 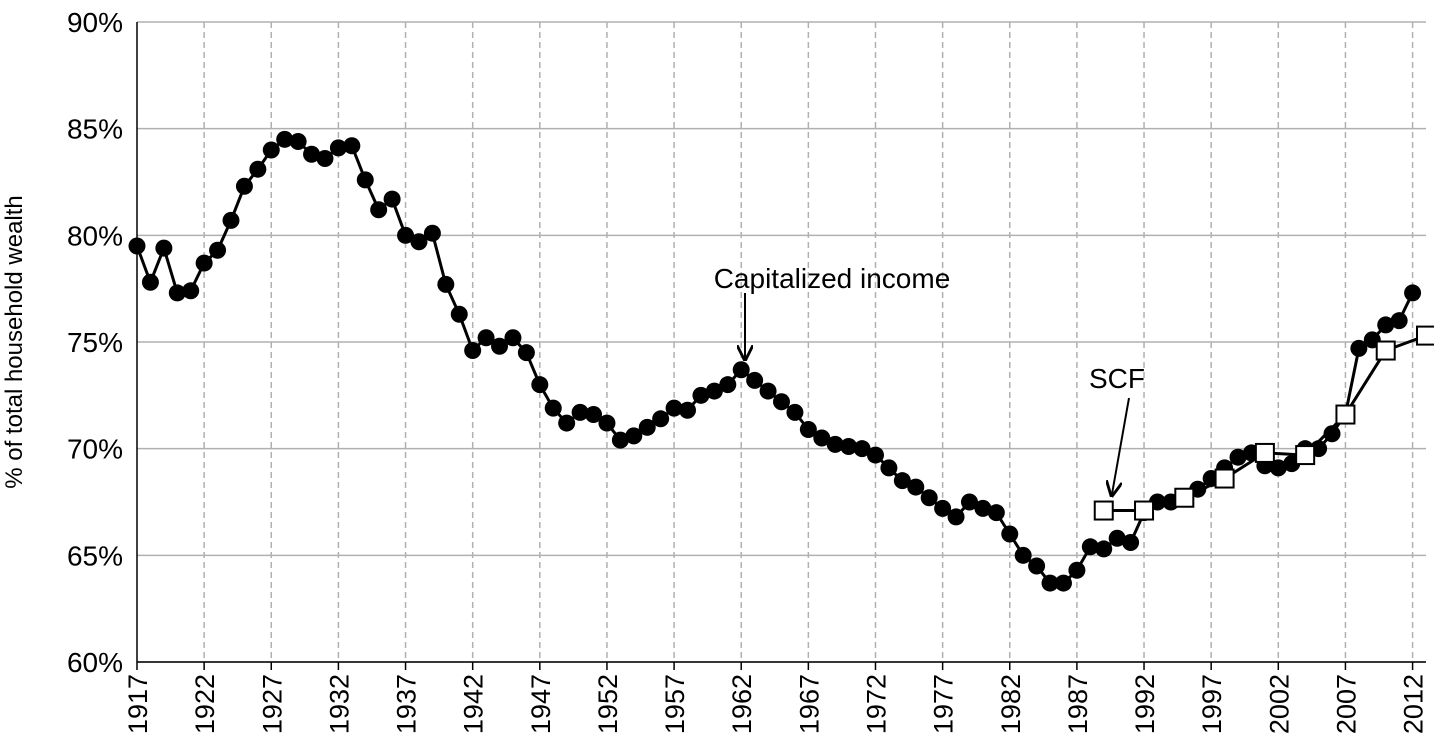 What do you see at coordinates (339, 704) in the screenshot?
I see `x-tick-label: 1932` at bounding box center [339, 704].